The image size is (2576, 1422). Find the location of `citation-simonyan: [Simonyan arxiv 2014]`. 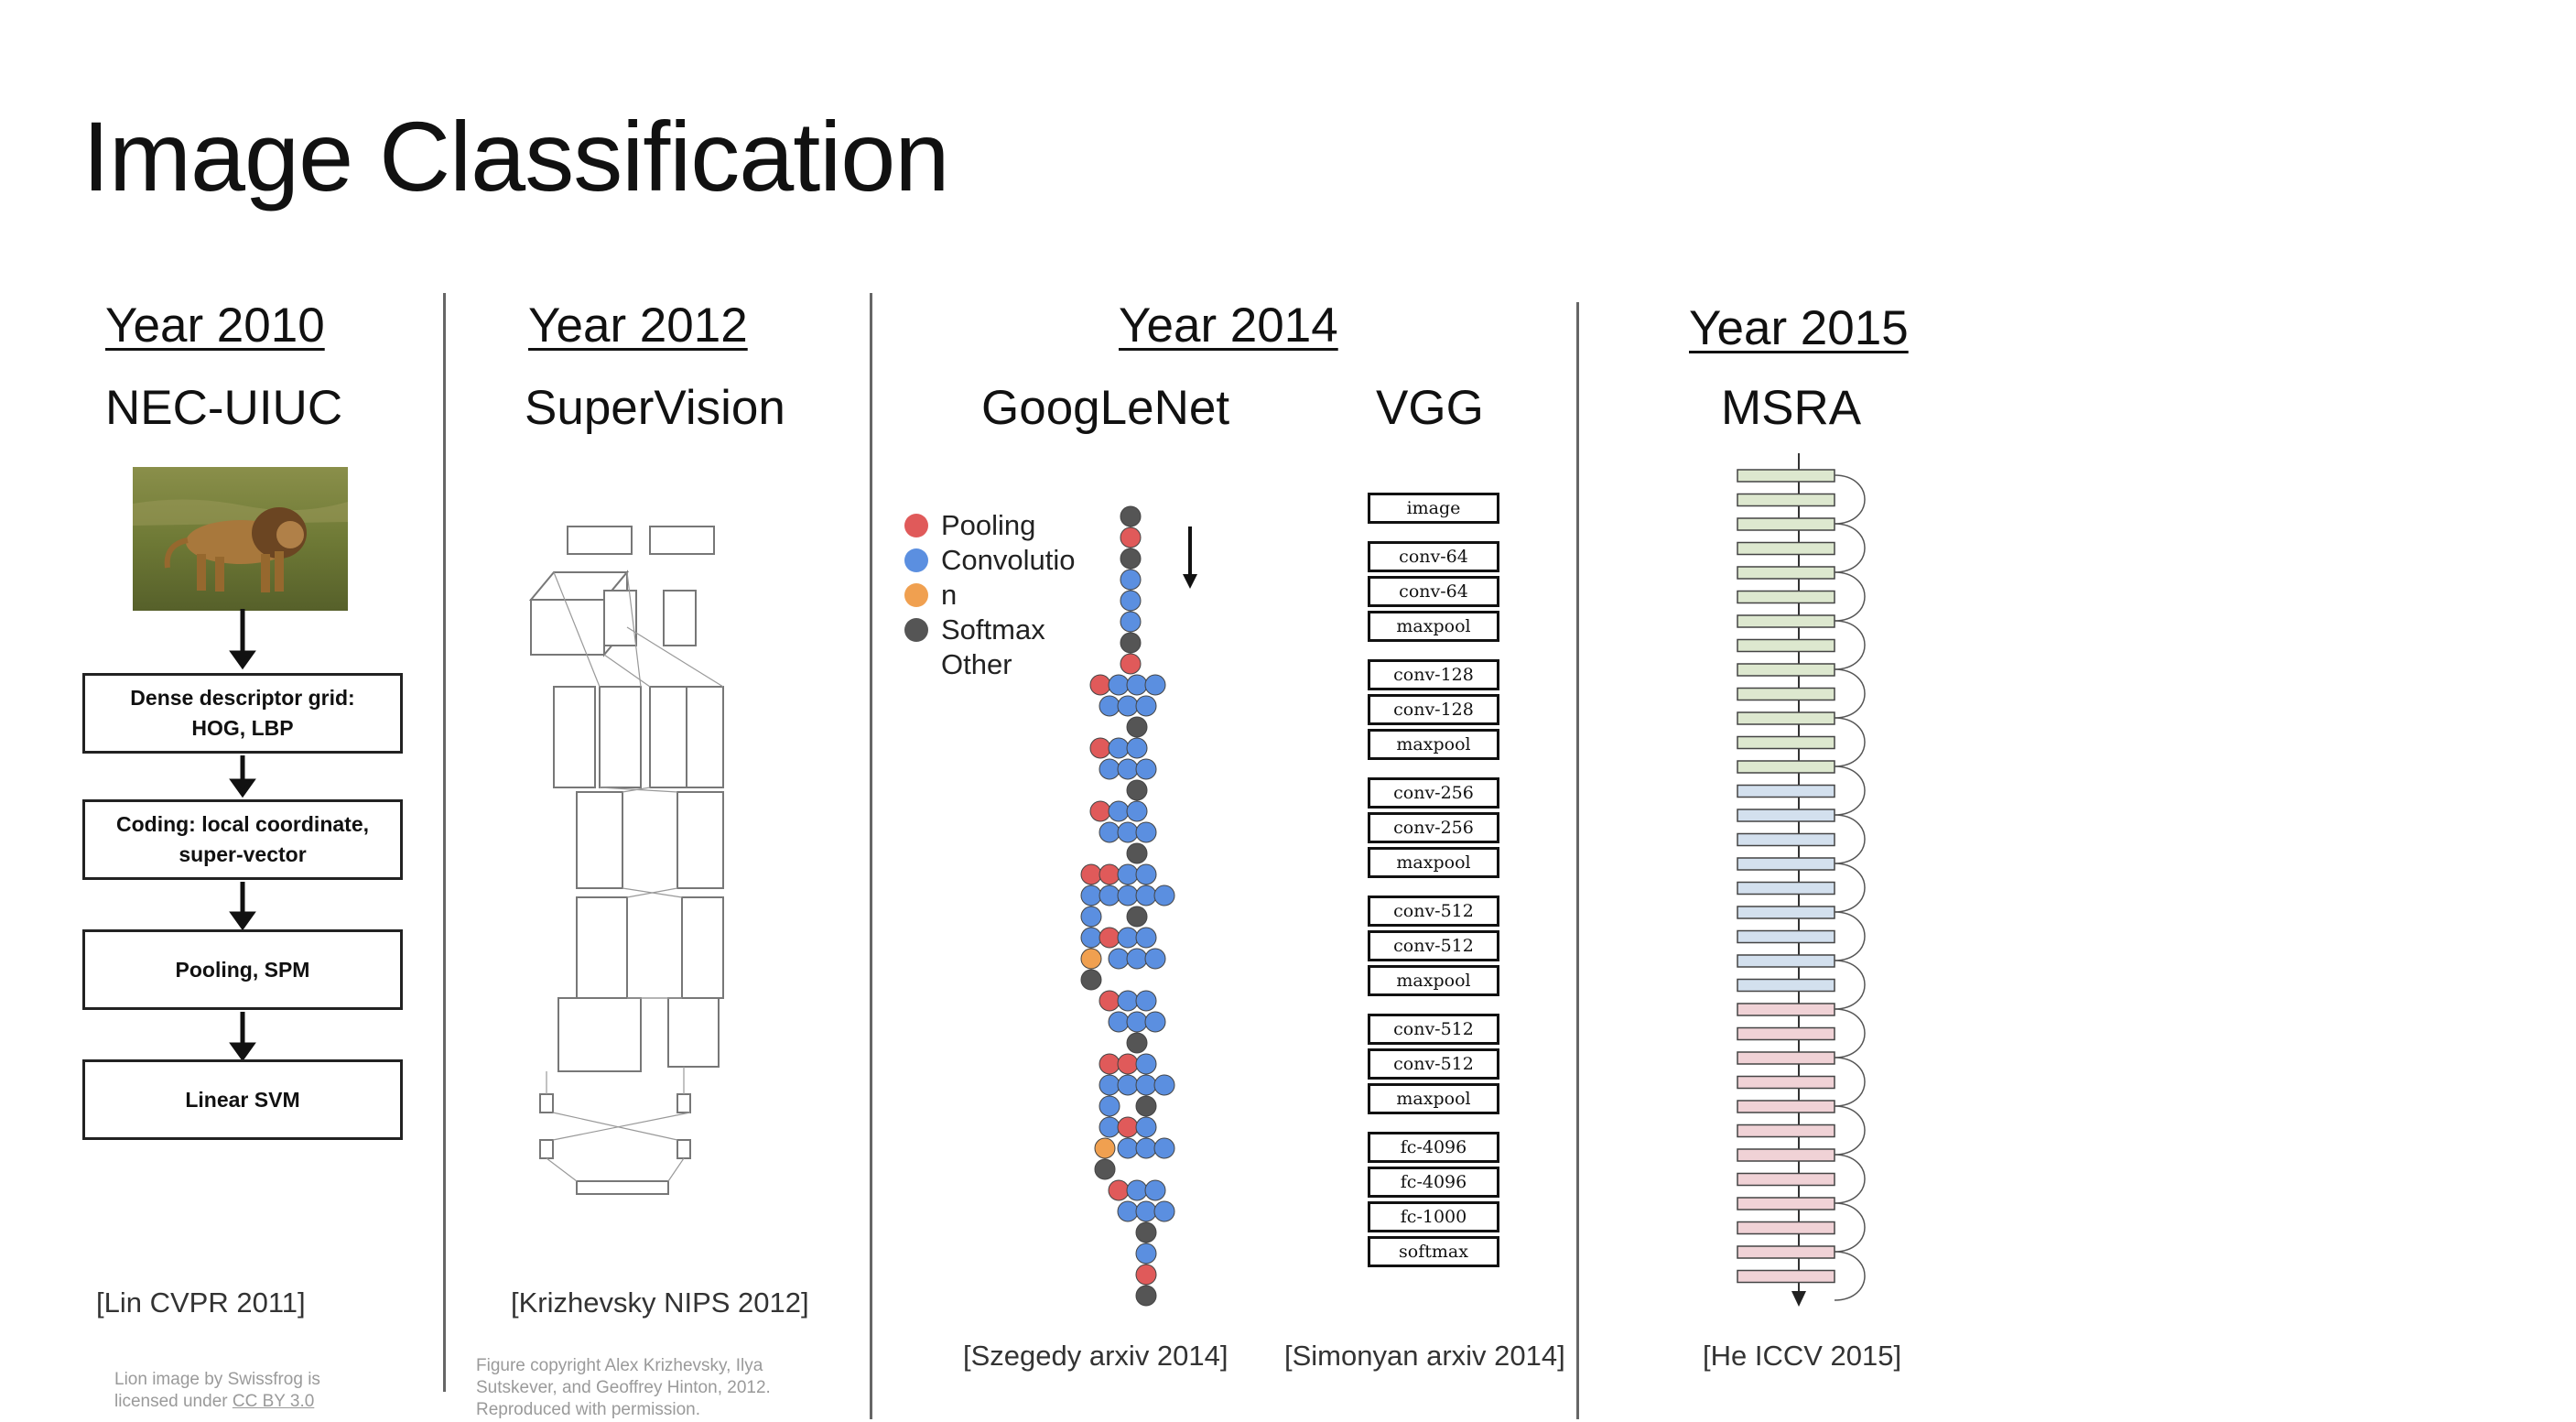

citation-simonyan: [Simonyan arxiv 2014] is located at coordinates (1425, 1356).